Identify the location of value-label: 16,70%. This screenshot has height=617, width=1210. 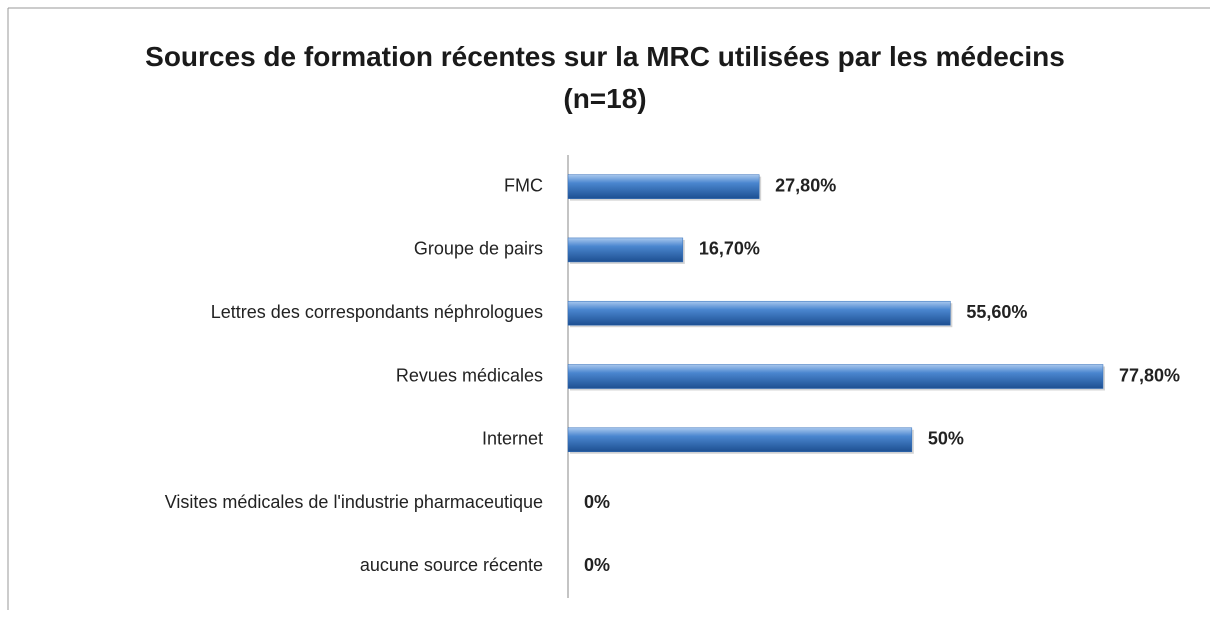
(729, 249).